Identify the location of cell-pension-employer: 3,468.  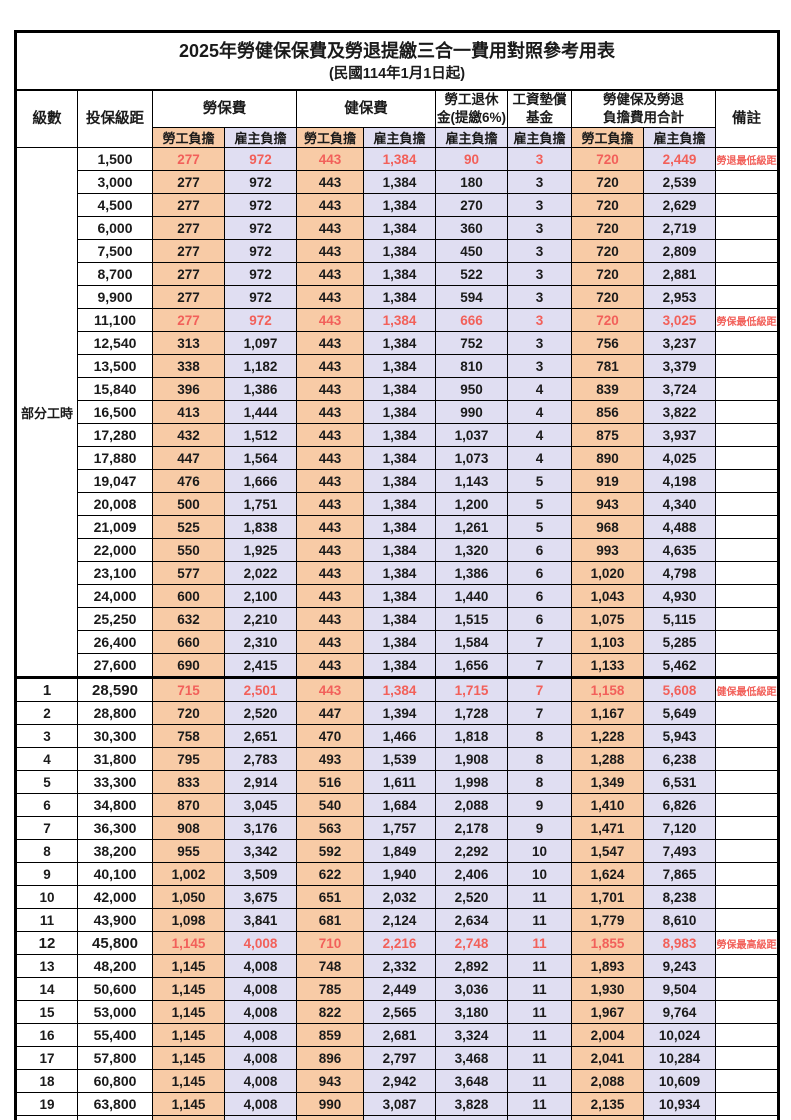
(471, 1058).